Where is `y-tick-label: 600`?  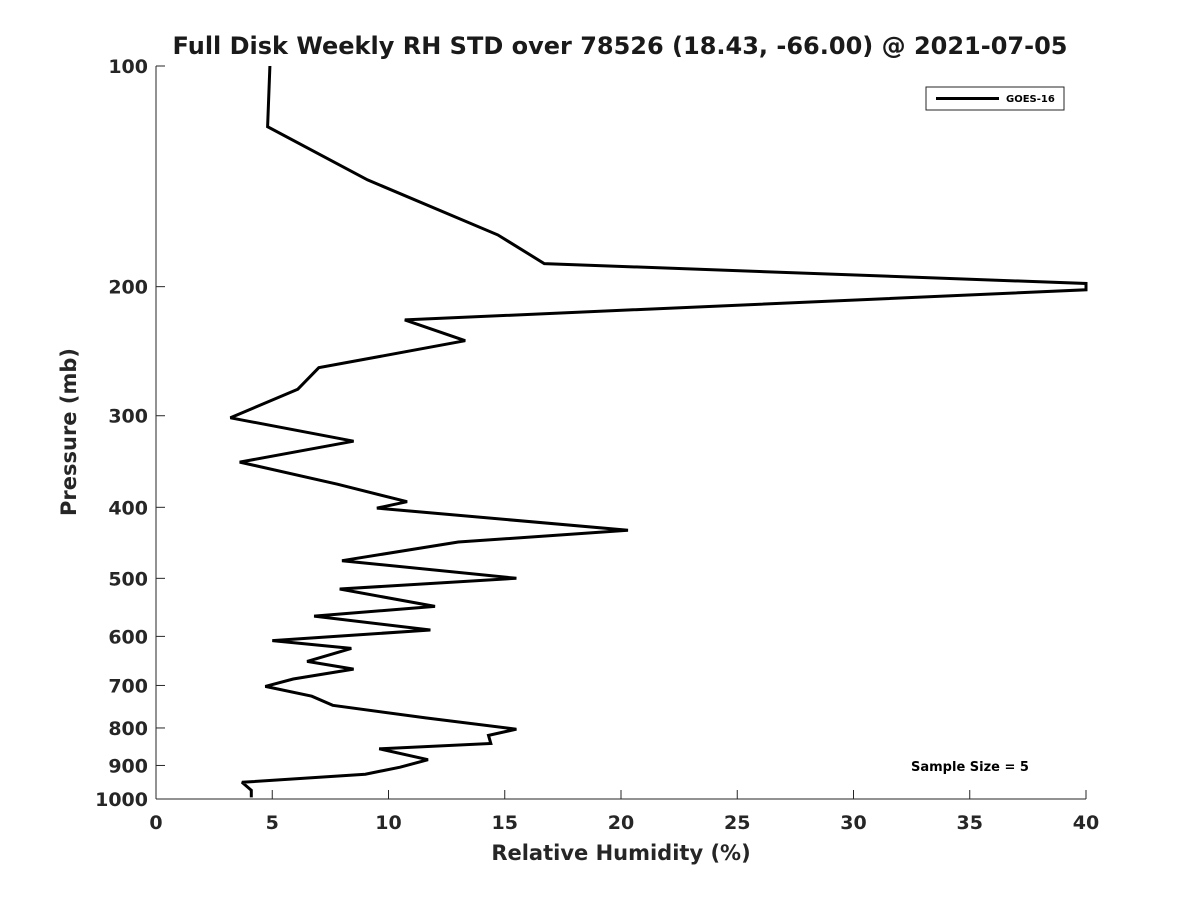 y-tick-label: 600 is located at coordinates (128, 637).